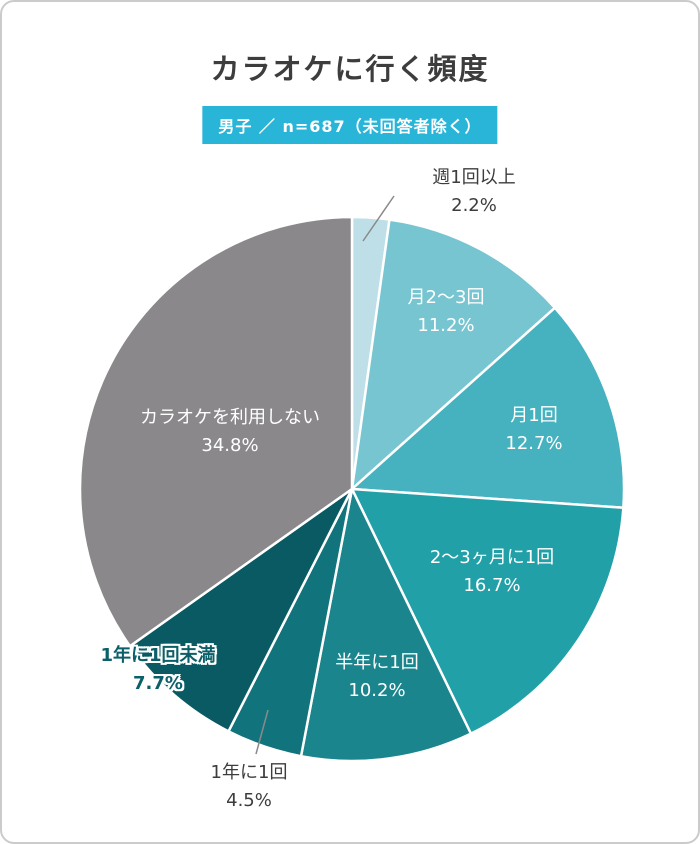 The height and width of the screenshot is (844, 700). What do you see at coordinates (473, 192) in the screenshot?
I see `slice-label-1: 週1回以上 2.2%` at bounding box center [473, 192].